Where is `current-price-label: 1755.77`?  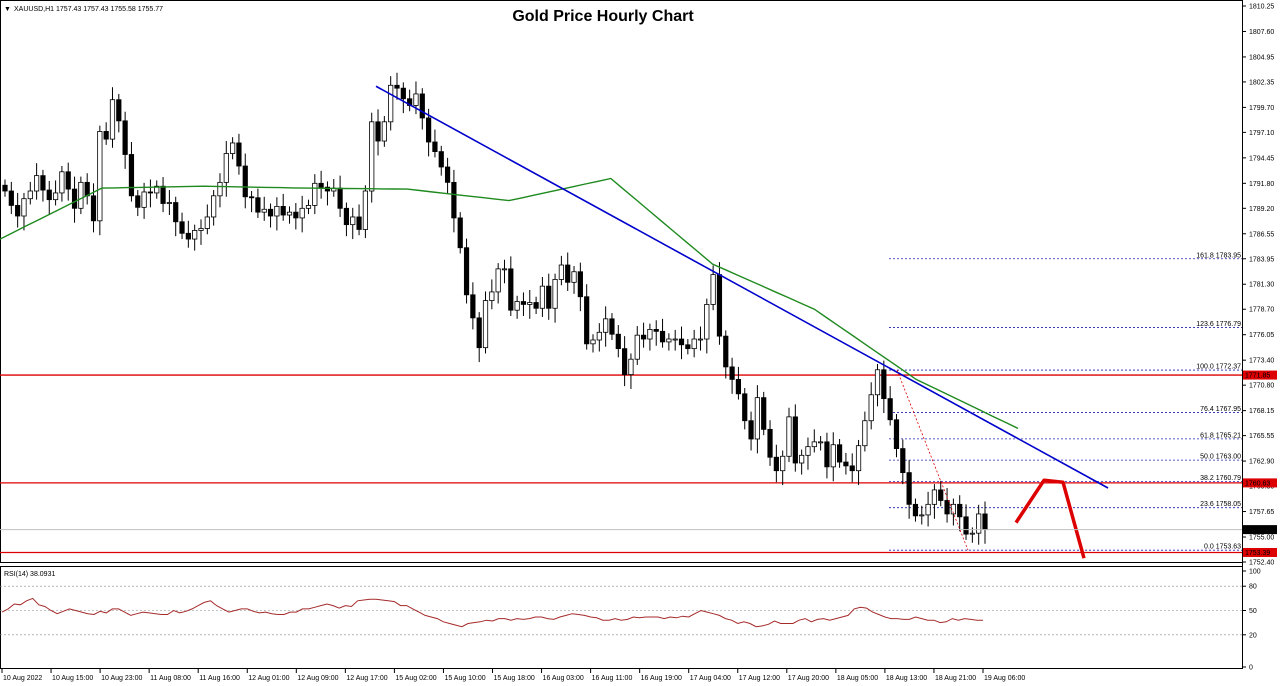 current-price-label: 1755.77 is located at coordinates (1257, 530).